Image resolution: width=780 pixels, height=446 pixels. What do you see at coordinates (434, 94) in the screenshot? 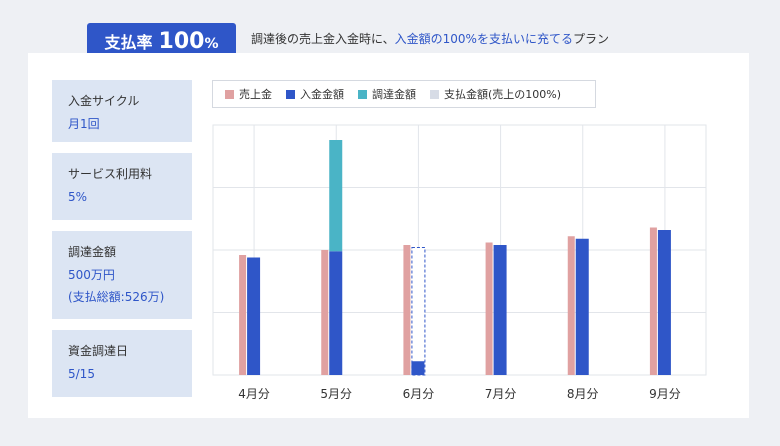
I see `legend-swatch-payment` at bounding box center [434, 94].